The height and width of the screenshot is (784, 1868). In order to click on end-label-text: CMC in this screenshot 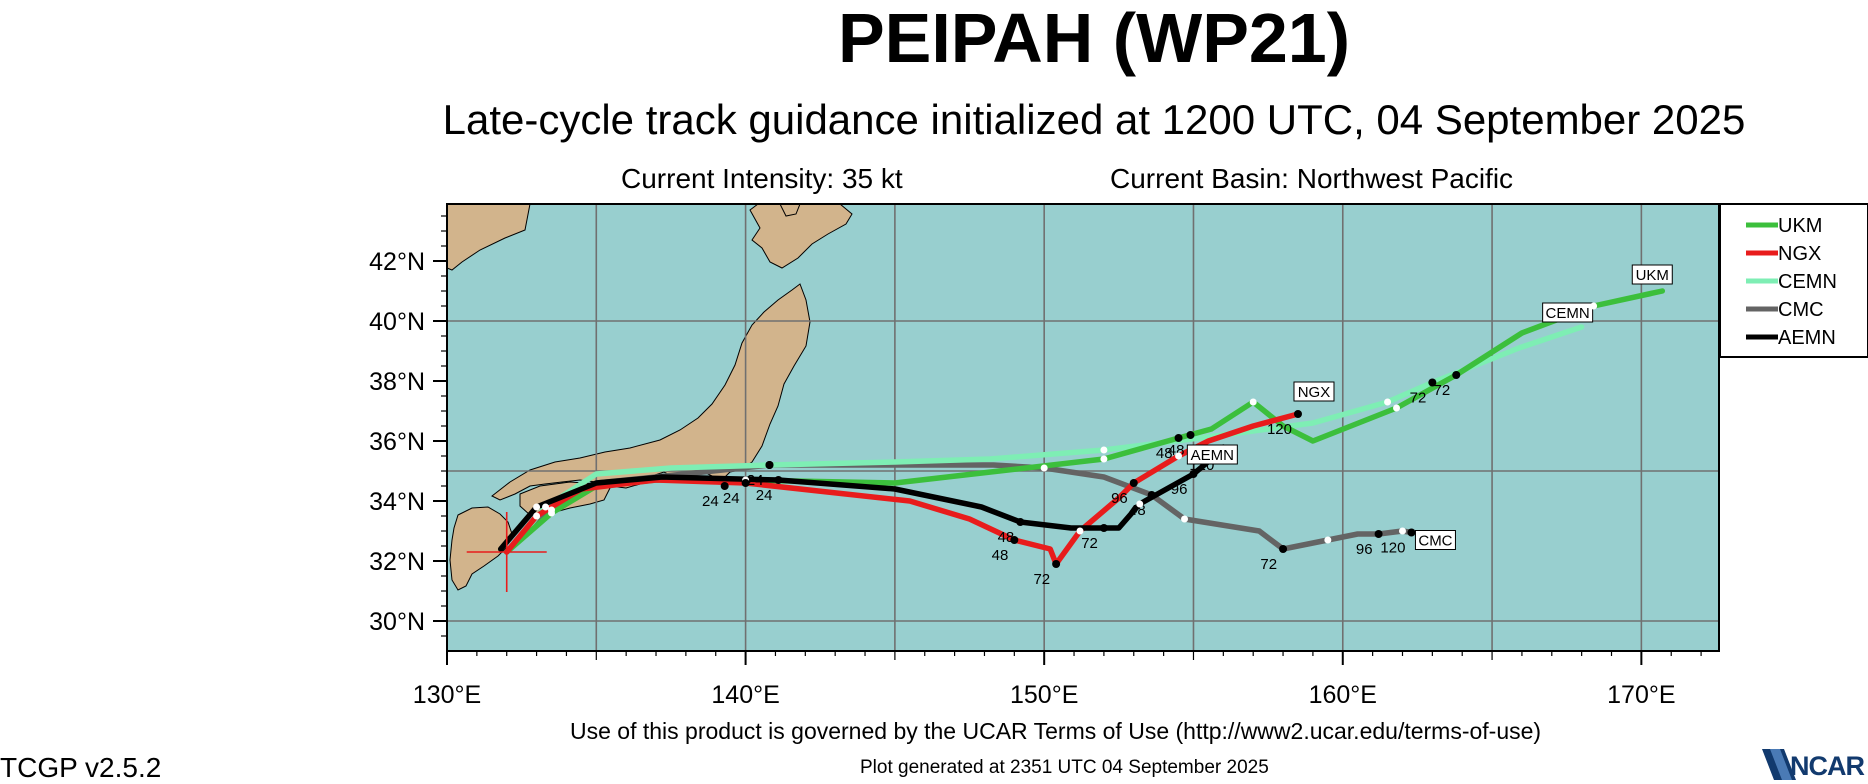, I will do `click(1435, 541)`.